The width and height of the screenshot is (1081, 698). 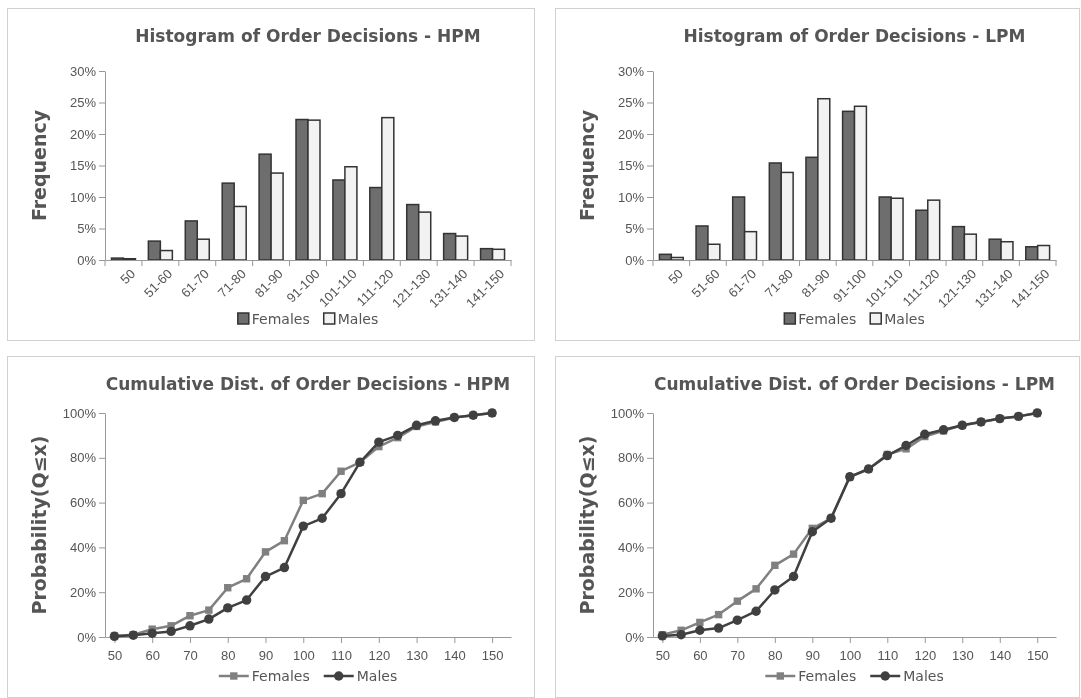 I want to click on chart-title: Cumulative Dist. of Order Decisions - HPM, so click(x=308, y=384).